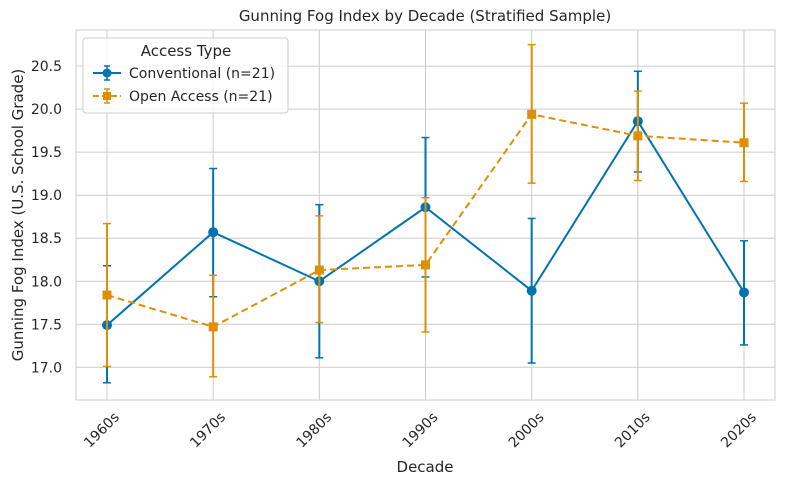  Describe the element at coordinates (201, 97) in the screenshot. I see `legend-label: Open Access (n=21)` at that location.